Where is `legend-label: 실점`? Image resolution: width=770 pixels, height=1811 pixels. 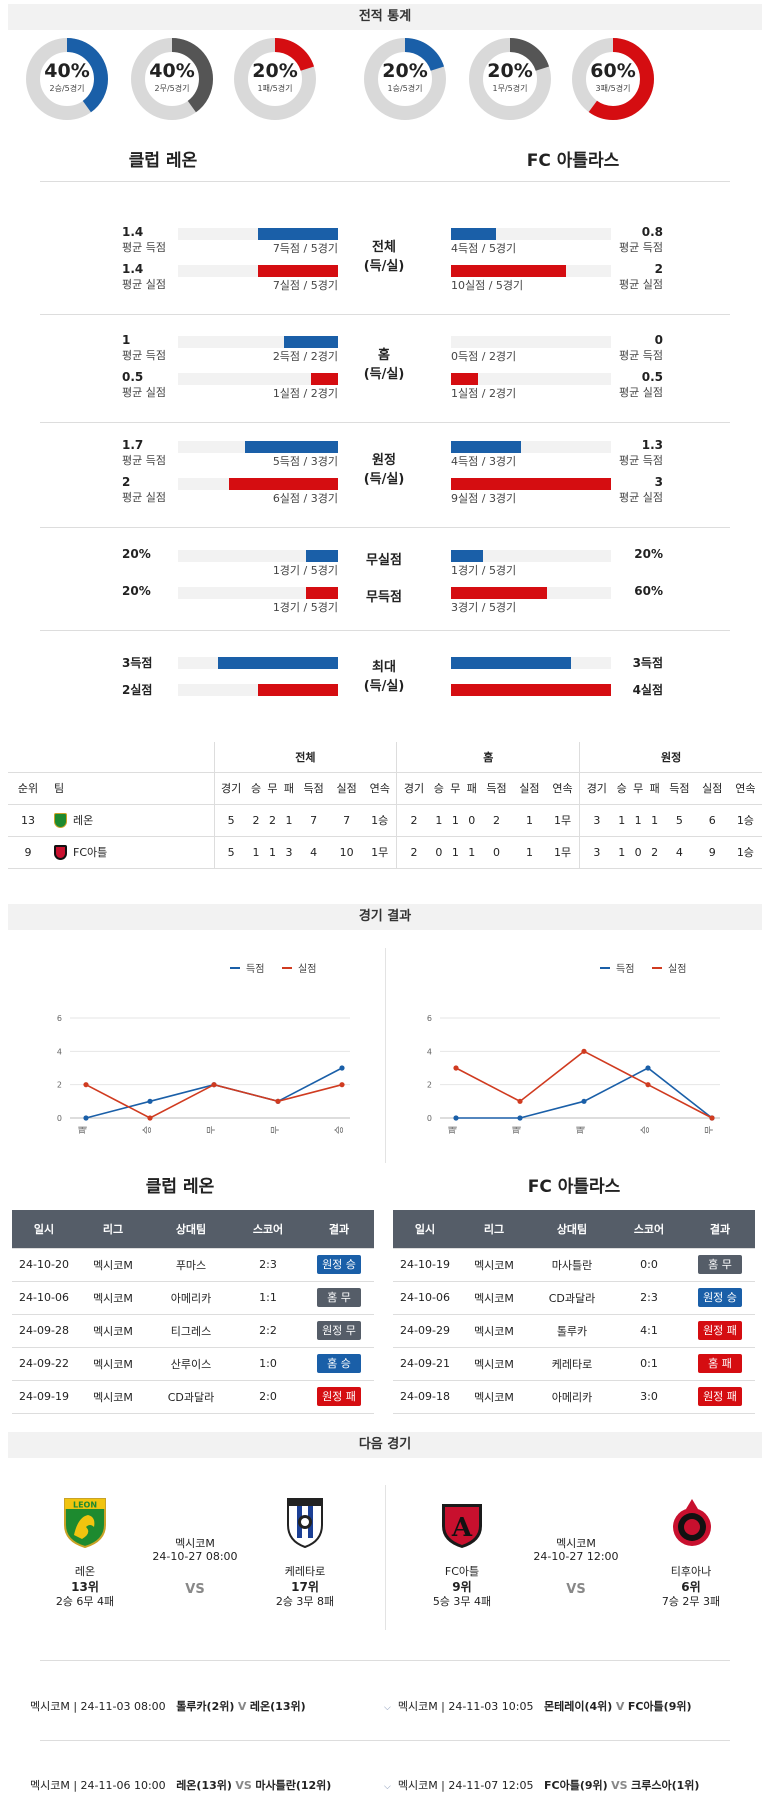 legend-label: 실점 is located at coordinates (307, 969).